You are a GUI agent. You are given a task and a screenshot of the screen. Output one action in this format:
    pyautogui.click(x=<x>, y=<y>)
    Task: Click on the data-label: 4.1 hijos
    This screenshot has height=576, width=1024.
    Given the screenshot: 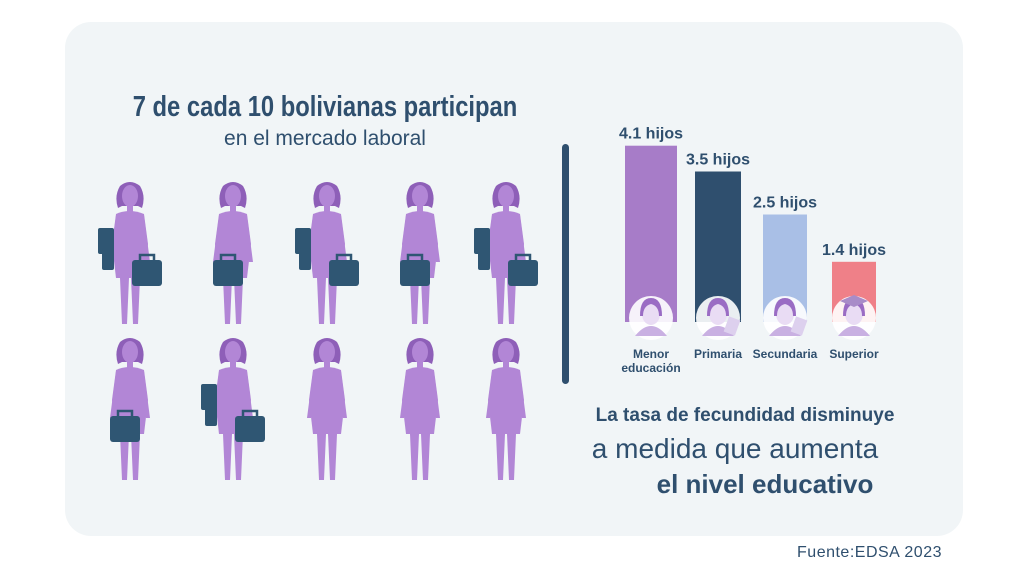 What is the action you would take?
    pyautogui.click(x=651, y=134)
    